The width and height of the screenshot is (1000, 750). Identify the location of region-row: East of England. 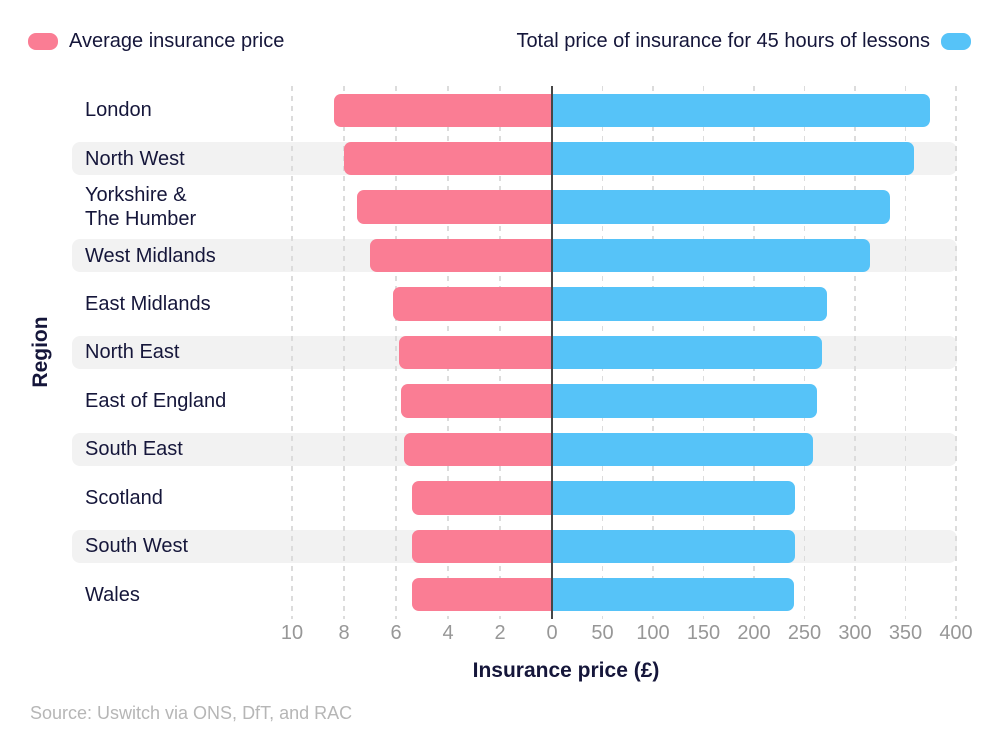
(514, 401).